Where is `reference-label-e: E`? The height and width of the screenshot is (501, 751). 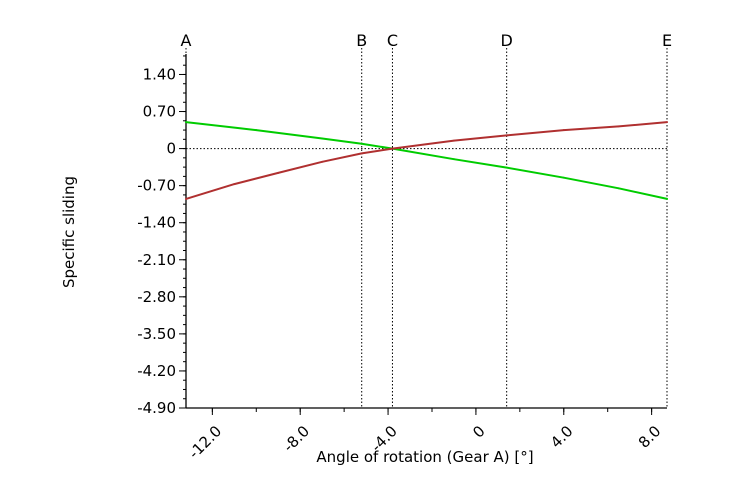
reference-label-e: E is located at coordinates (667, 40).